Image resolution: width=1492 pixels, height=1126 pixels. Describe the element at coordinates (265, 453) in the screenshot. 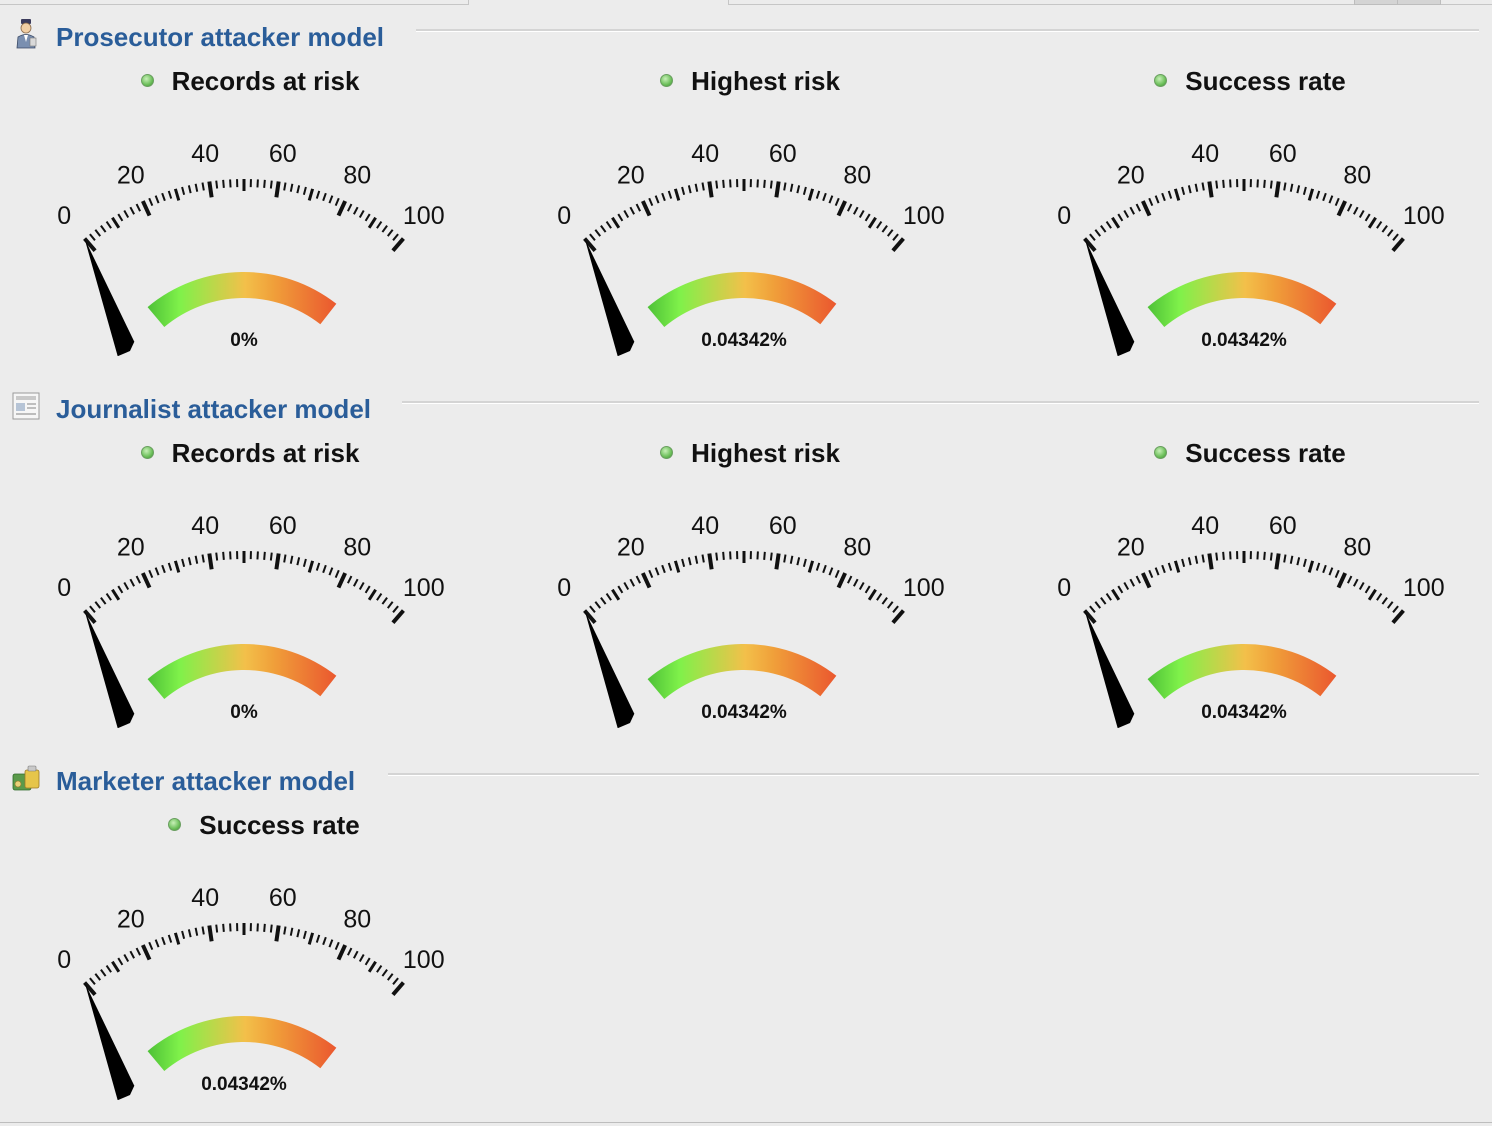

I see `gauge-label-text: Records at risk` at that location.